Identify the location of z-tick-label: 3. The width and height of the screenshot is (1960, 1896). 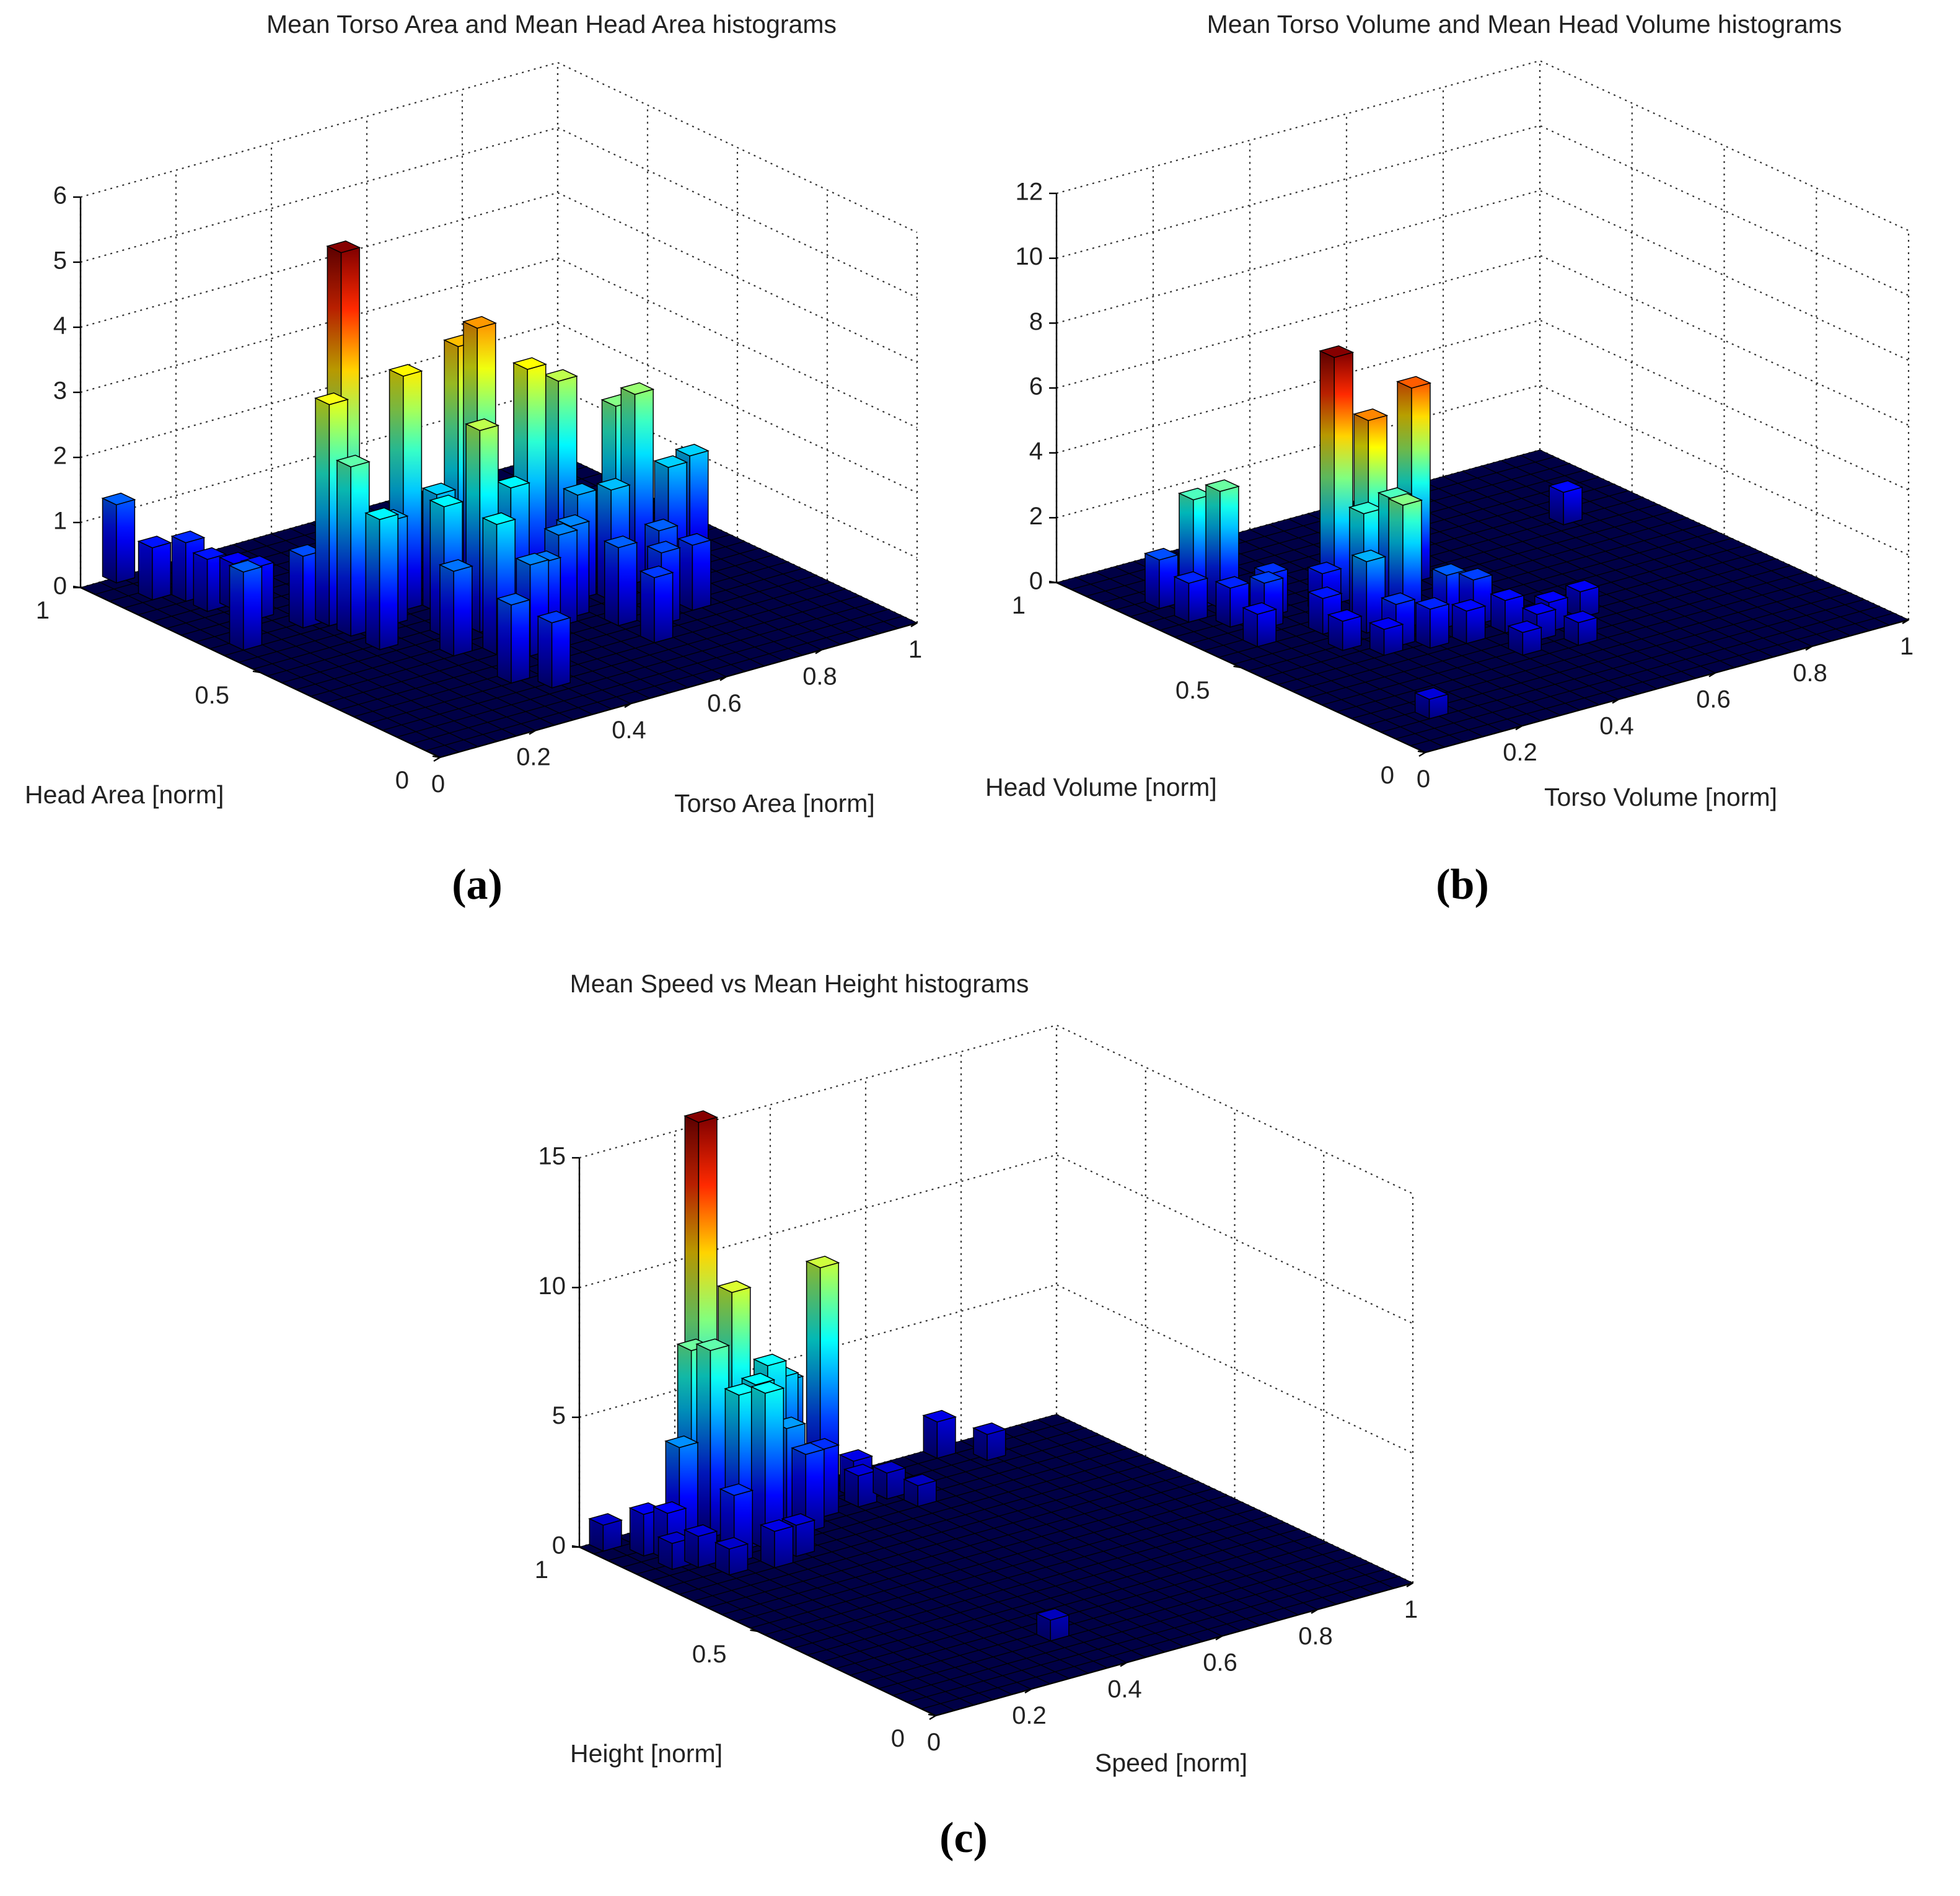
(60, 391).